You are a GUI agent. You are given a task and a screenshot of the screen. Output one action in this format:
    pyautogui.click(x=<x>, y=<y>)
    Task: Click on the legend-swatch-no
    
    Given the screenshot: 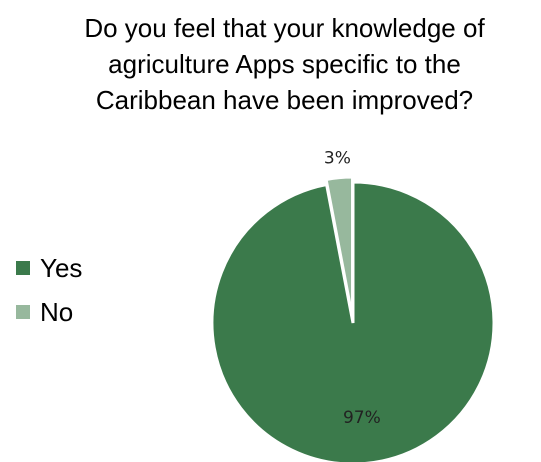 What is the action you would take?
    pyautogui.click(x=23, y=312)
    